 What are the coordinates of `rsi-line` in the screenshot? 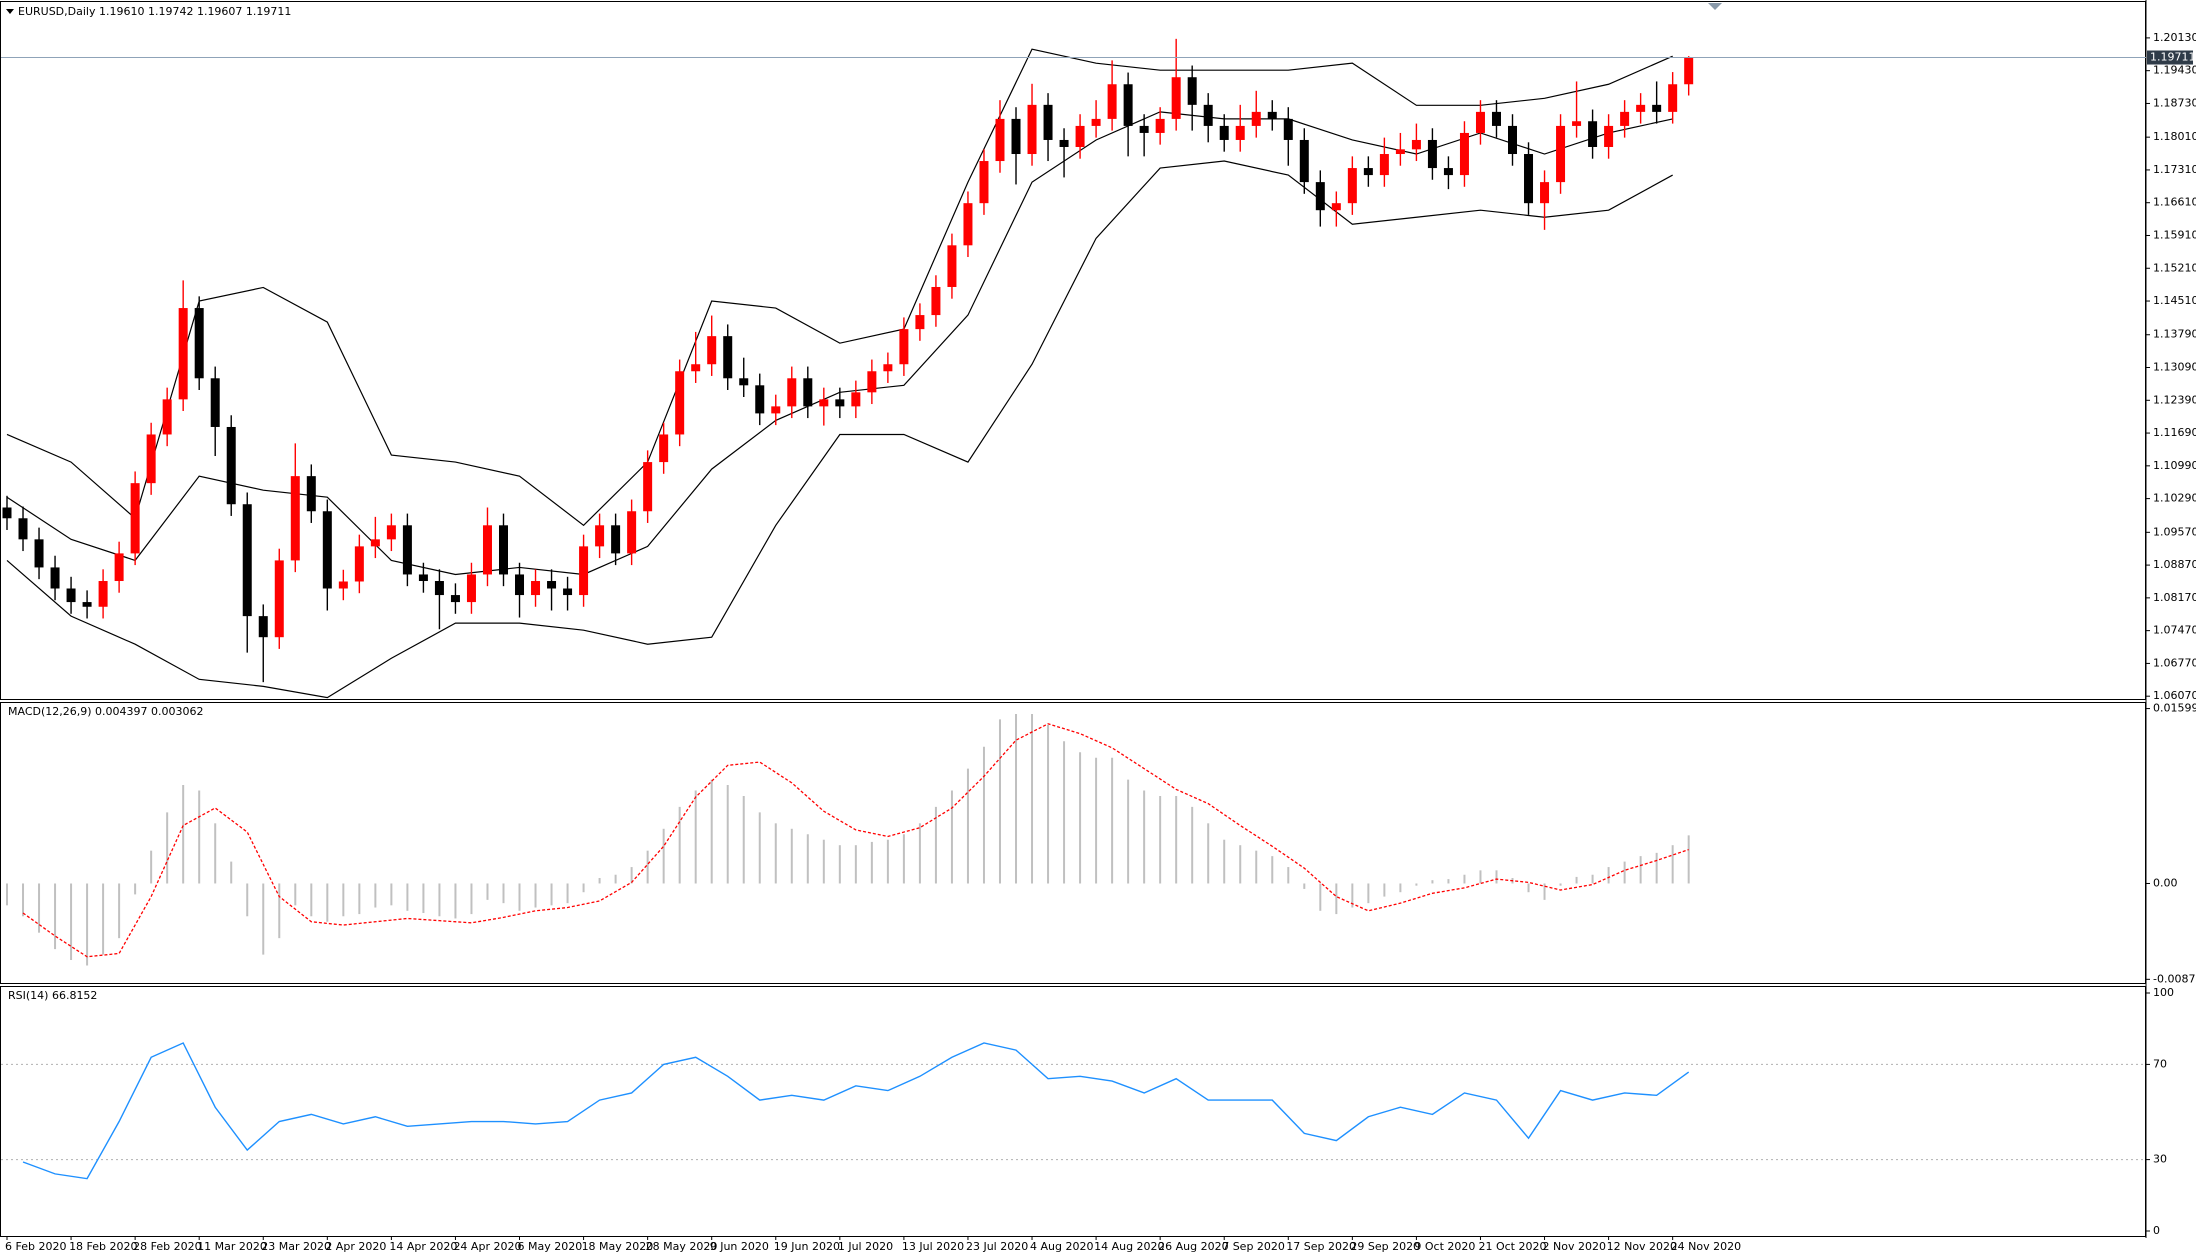 It's located at (856, 1111).